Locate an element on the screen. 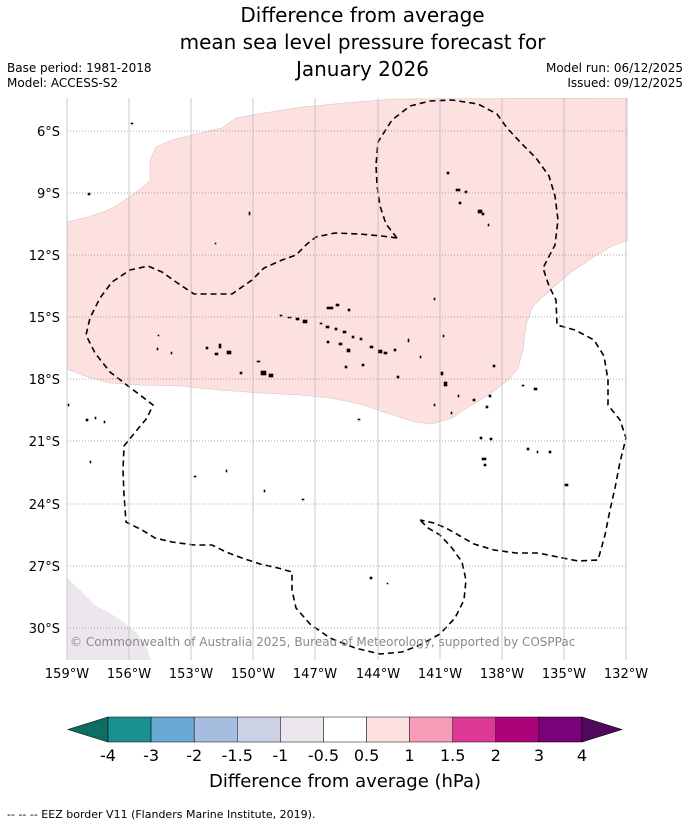 Image resolution: width=690 pixels, height=827 pixels. colorbar-low-extend is located at coordinates (87, 729).